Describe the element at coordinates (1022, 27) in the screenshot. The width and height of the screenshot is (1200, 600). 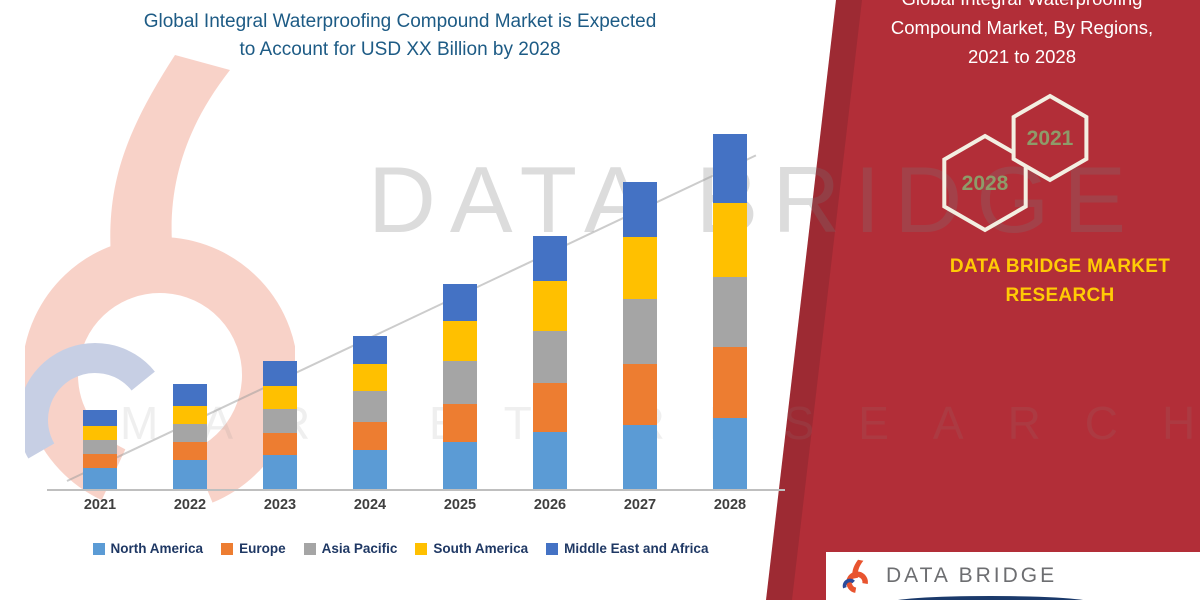
I see `panel-heading-line2: Compound Market, By Regions,` at that location.